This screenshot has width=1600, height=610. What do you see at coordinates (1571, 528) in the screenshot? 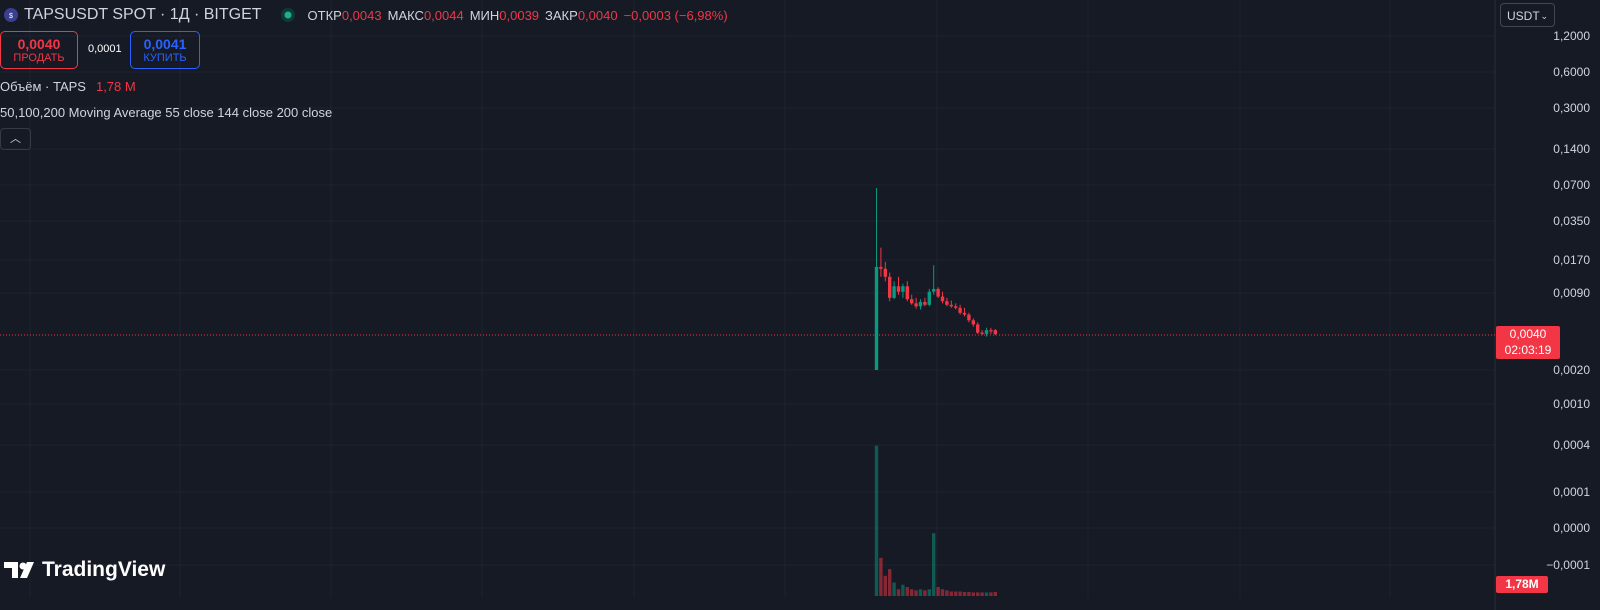
I see `axis-label: 0,0000` at bounding box center [1571, 528].